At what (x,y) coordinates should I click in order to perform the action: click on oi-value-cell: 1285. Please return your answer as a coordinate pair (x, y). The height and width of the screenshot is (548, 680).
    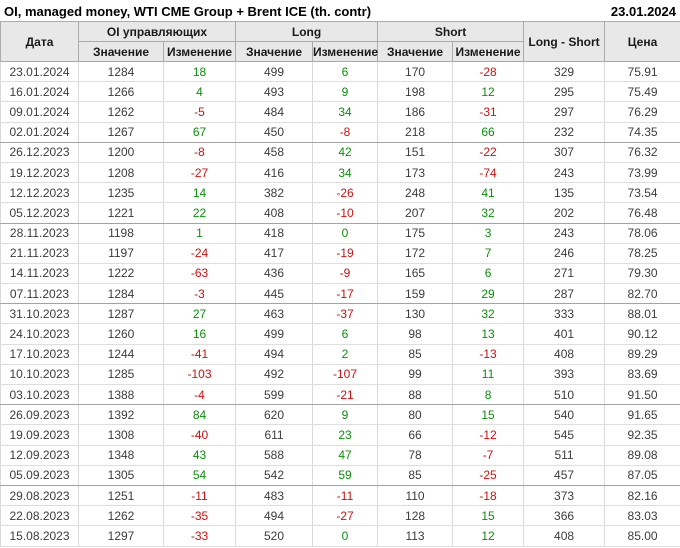
    Looking at the image, I should click on (121, 374).